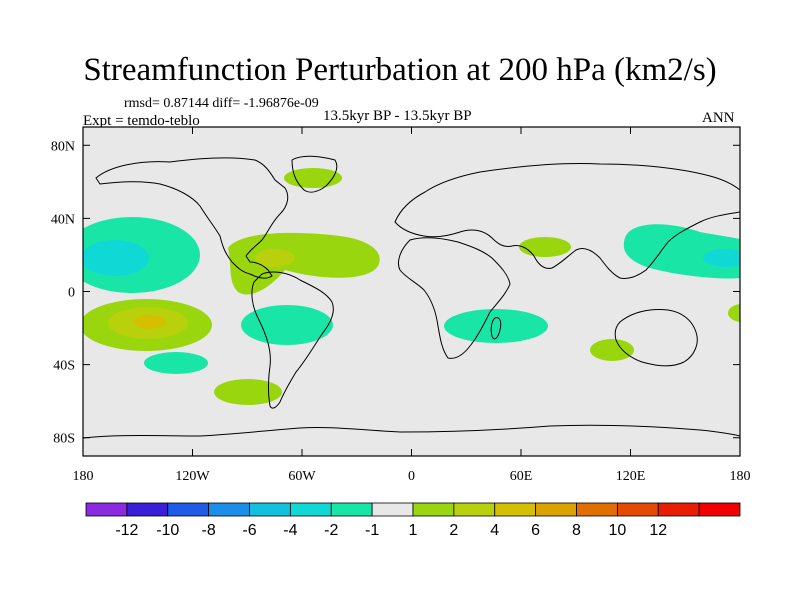  What do you see at coordinates (275, 258) in the screenshot?
I see `anomaly-caribbean-core` at bounding box center [275, 258].